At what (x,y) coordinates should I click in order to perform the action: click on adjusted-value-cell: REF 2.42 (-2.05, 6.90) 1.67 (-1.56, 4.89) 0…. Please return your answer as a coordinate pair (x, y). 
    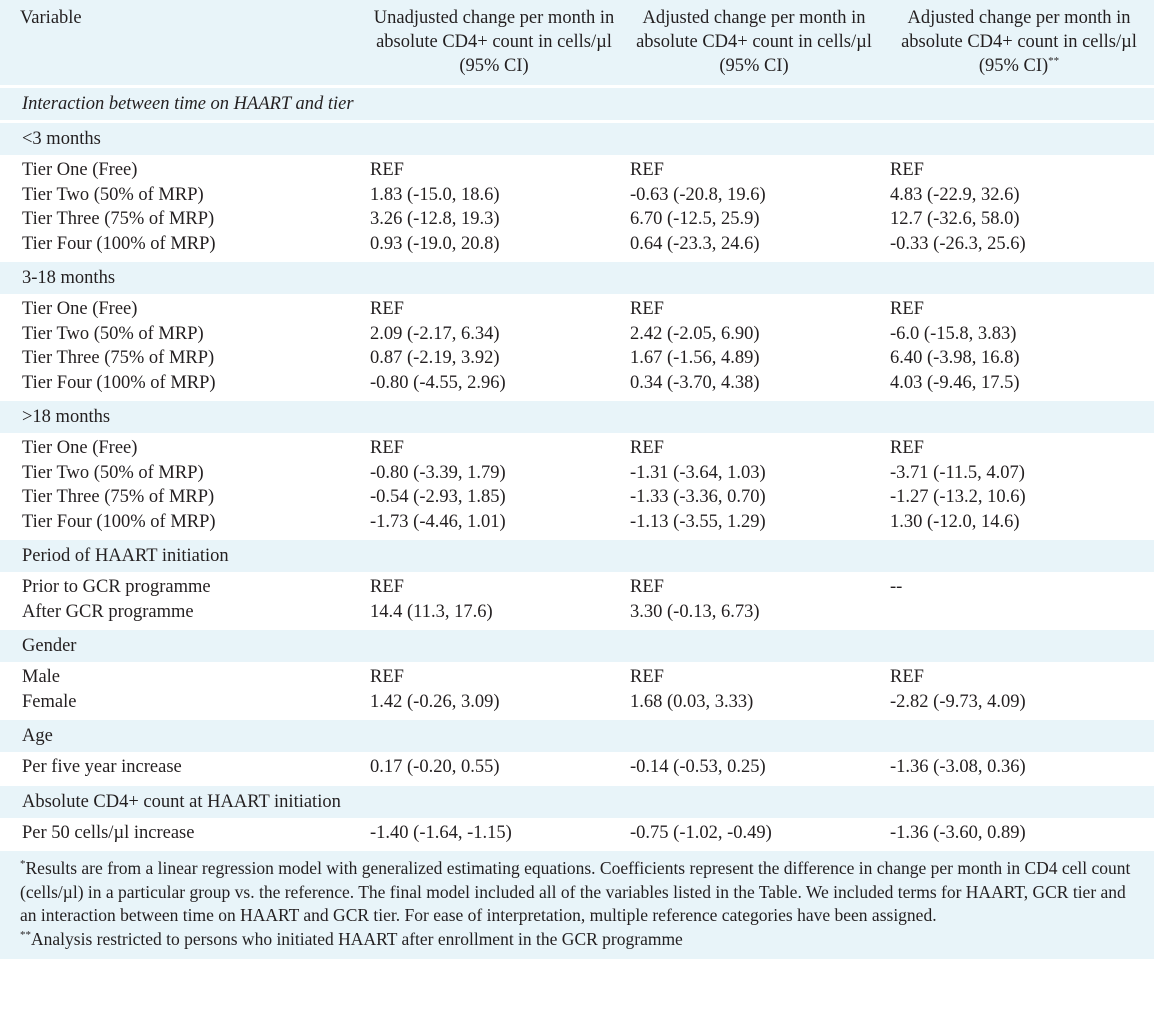
    Looking at the image, I should click on (754, 347).